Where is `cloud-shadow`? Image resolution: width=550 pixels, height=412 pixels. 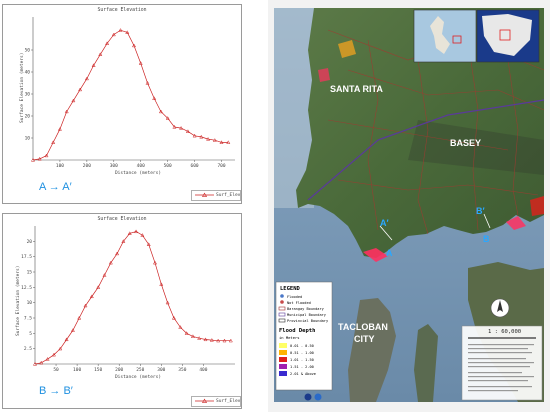 cloud-shadow is located at coordinates (476, 147).